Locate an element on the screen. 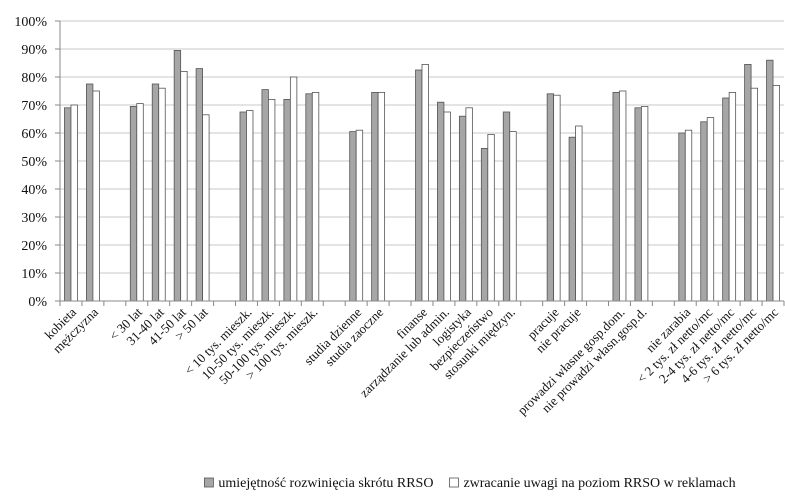 The image size is (785, 501). legend-label: umiejętność rozwinięcia skrótu RRSO is located at coordinates (325, 483).